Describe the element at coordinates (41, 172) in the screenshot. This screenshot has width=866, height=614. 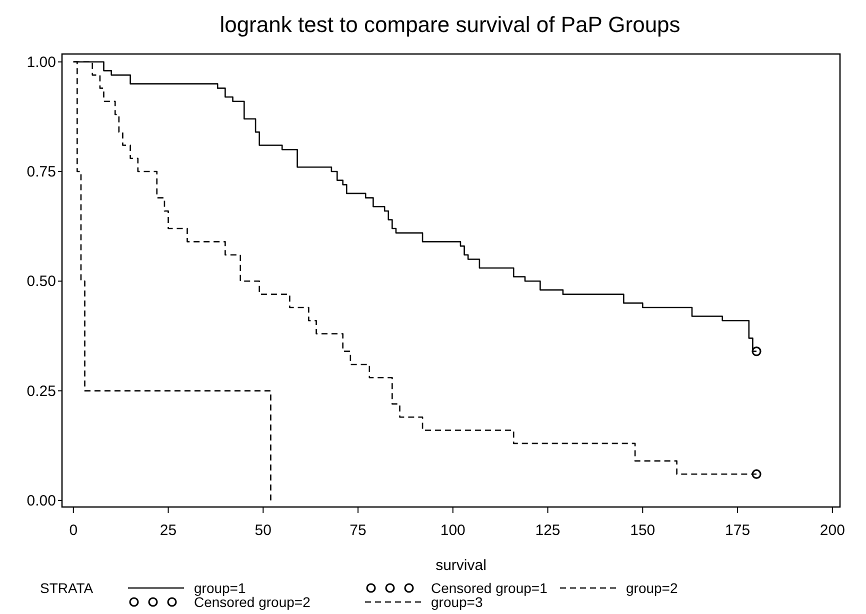
I see `y-tick-label: 0.75` at that location.